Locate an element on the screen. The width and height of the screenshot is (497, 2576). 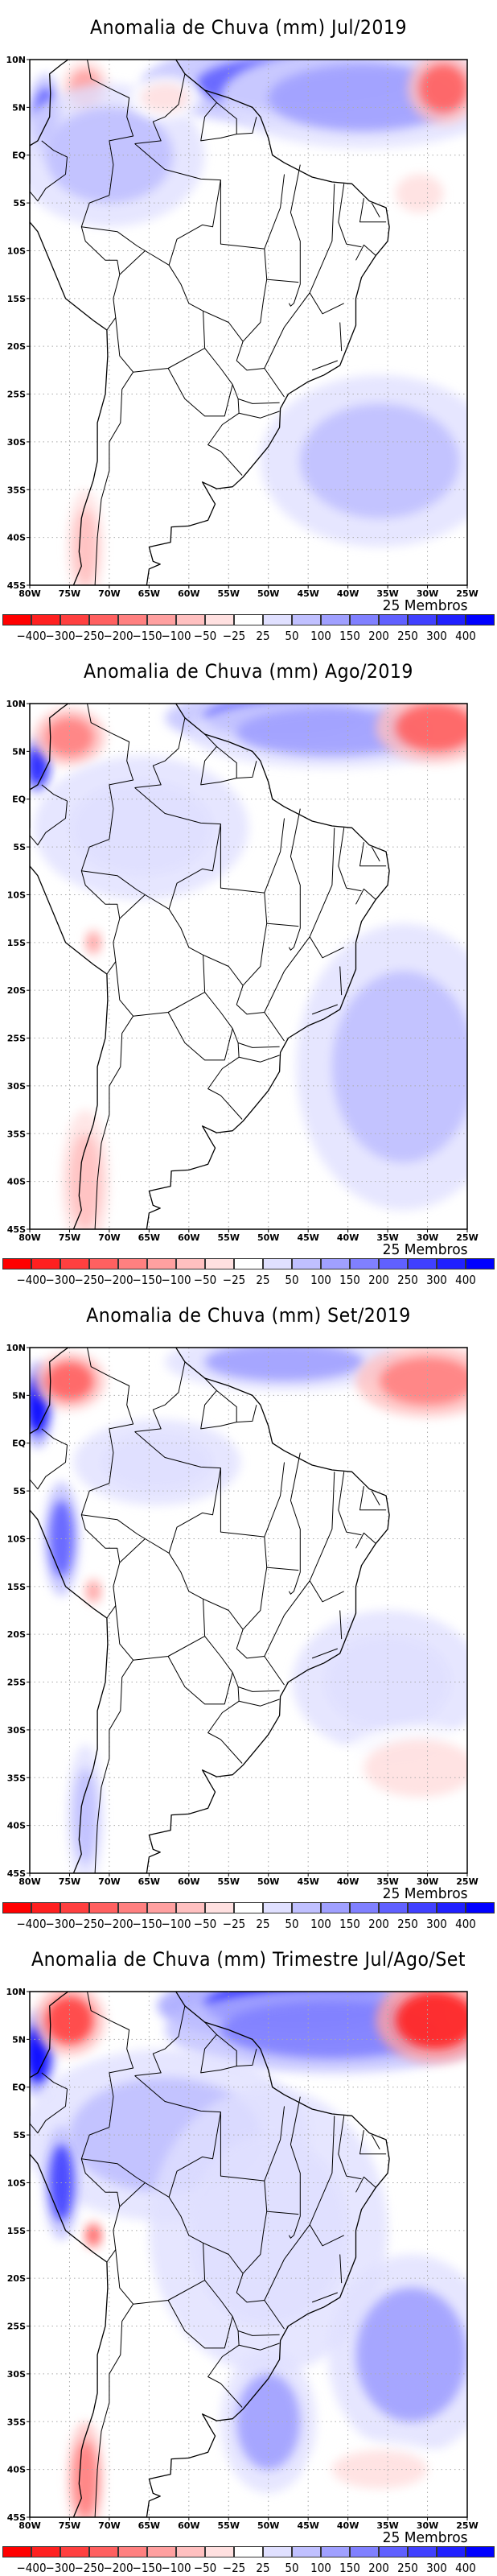
colorbar-label: 200 is located at coordinates (378, 636).